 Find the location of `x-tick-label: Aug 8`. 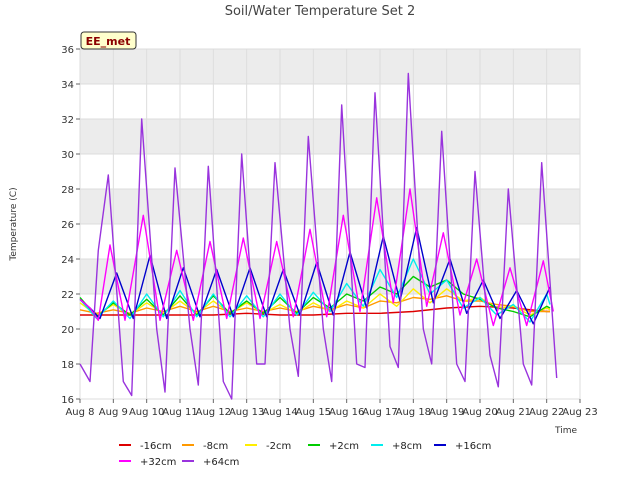

x-tick-label: Aug 8 is located at coordinates (79, 412).